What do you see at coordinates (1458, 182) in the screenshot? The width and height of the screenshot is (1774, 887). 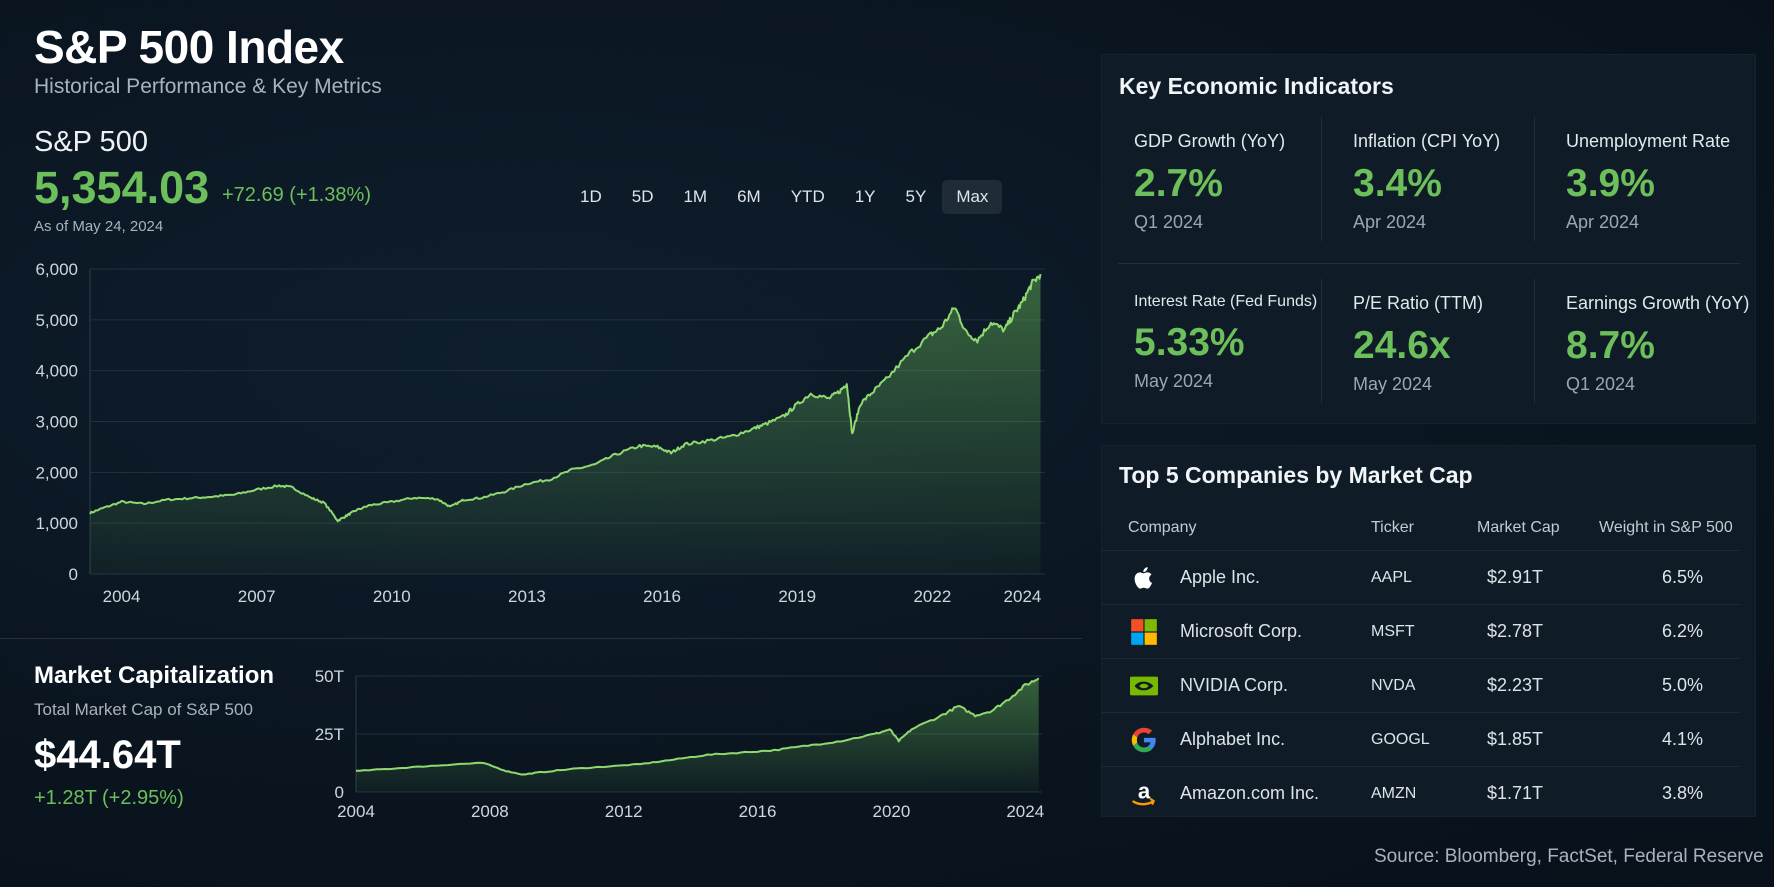 I see `indicator-inflation: Inflation (CPI YoY) 3.4% Apr 2024` at bounding box center [1458, 182].